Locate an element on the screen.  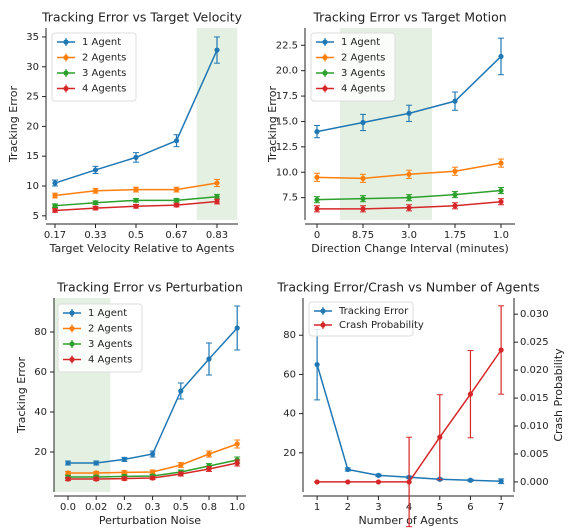
chart-title: Tracking Error vs Target Velocity is located at coordinates (142, 17).